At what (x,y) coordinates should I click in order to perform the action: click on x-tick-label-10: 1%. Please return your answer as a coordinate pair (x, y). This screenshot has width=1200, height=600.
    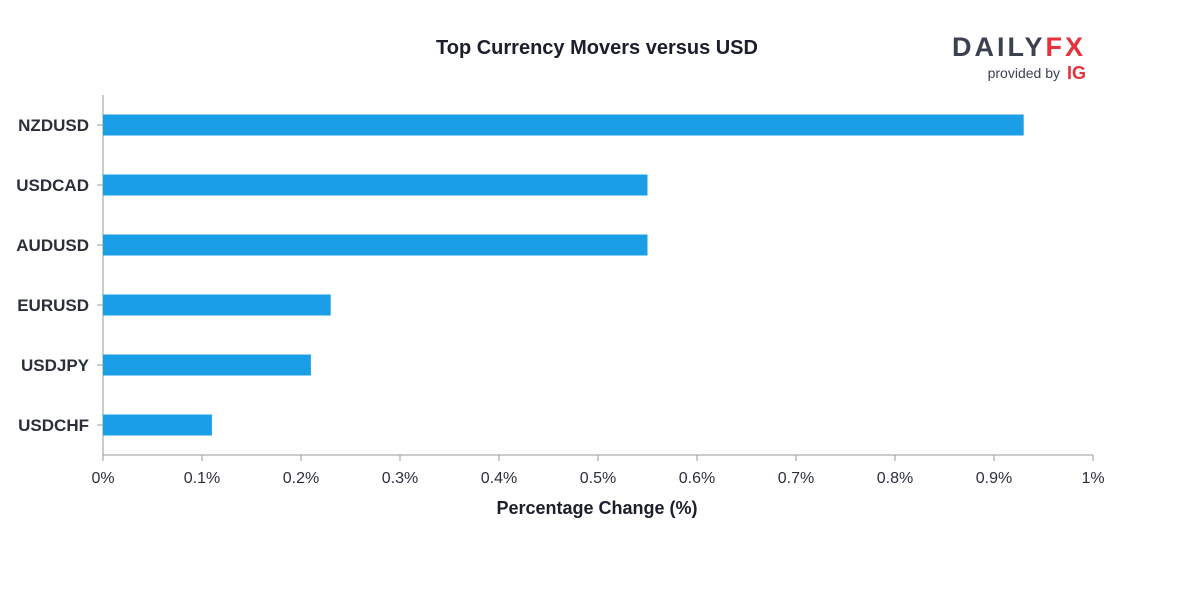
    Looking at the image, I should click on (1092, 478).